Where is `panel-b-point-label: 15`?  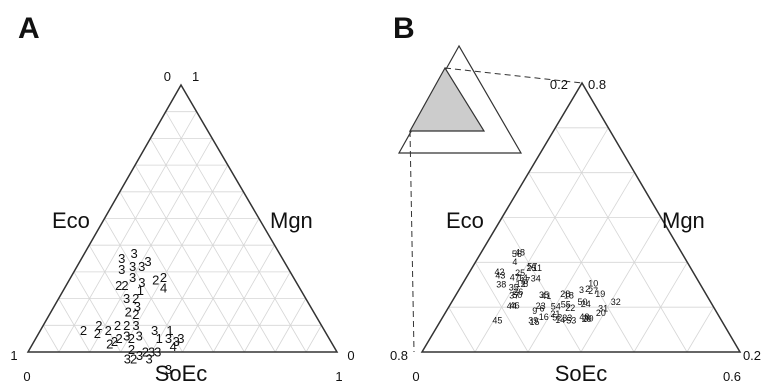 panel-b-point-label: 15 is located at coordinates (534, 322).